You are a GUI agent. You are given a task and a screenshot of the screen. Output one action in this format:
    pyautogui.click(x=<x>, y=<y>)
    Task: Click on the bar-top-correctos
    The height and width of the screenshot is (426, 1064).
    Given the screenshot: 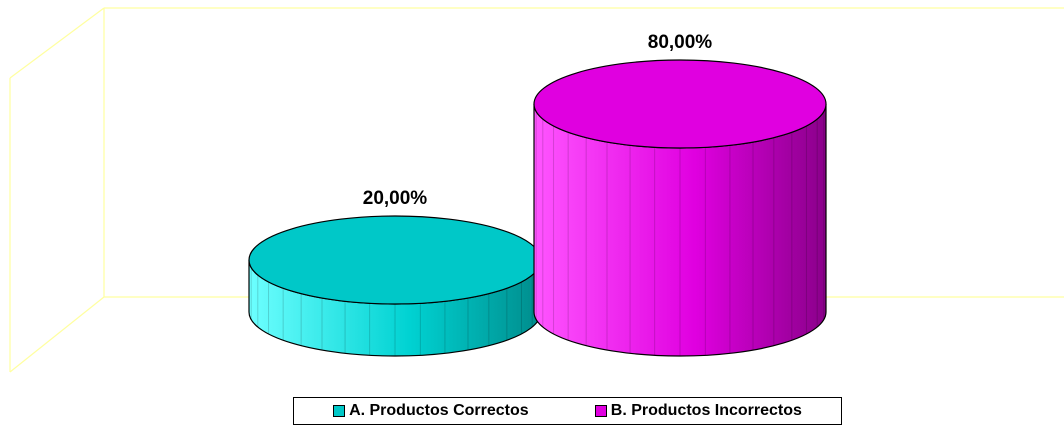 What is the action you would take?
    pyautogui.click(x=395, y=260)
    